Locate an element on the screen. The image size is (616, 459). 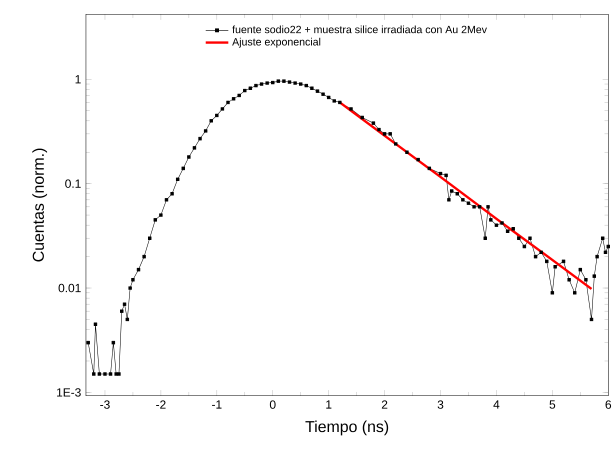
x-tick-label: 3 is located at coordinates (441, 404).